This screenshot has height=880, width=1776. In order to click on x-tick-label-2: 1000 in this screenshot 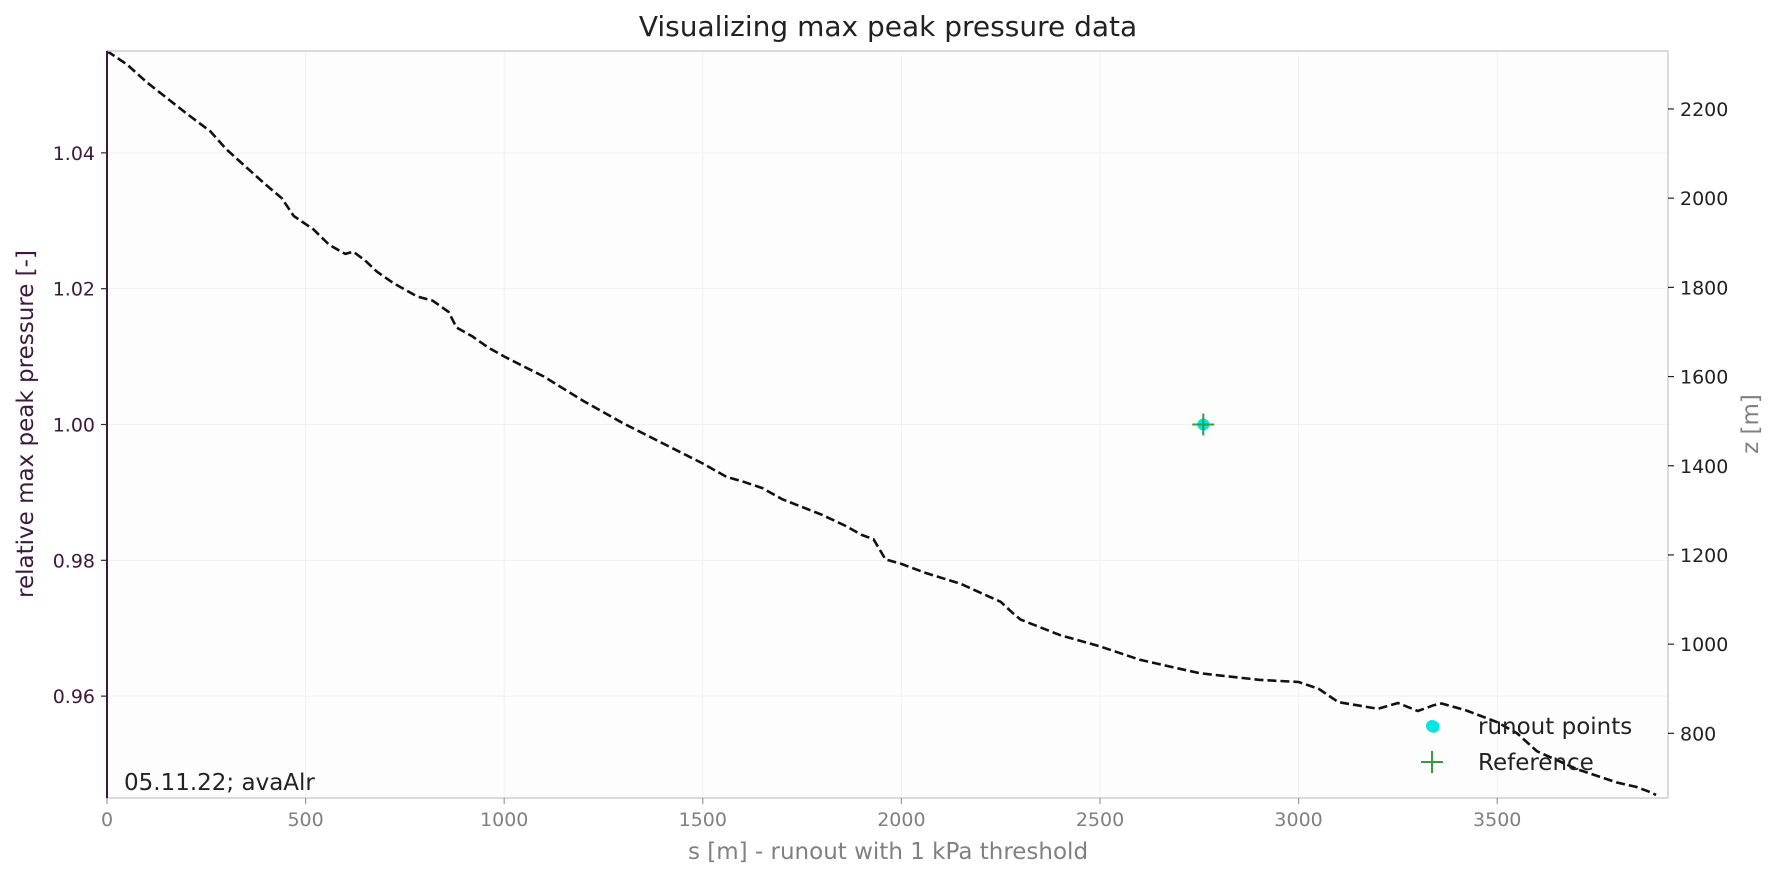, I will do `click(504, 820)`.